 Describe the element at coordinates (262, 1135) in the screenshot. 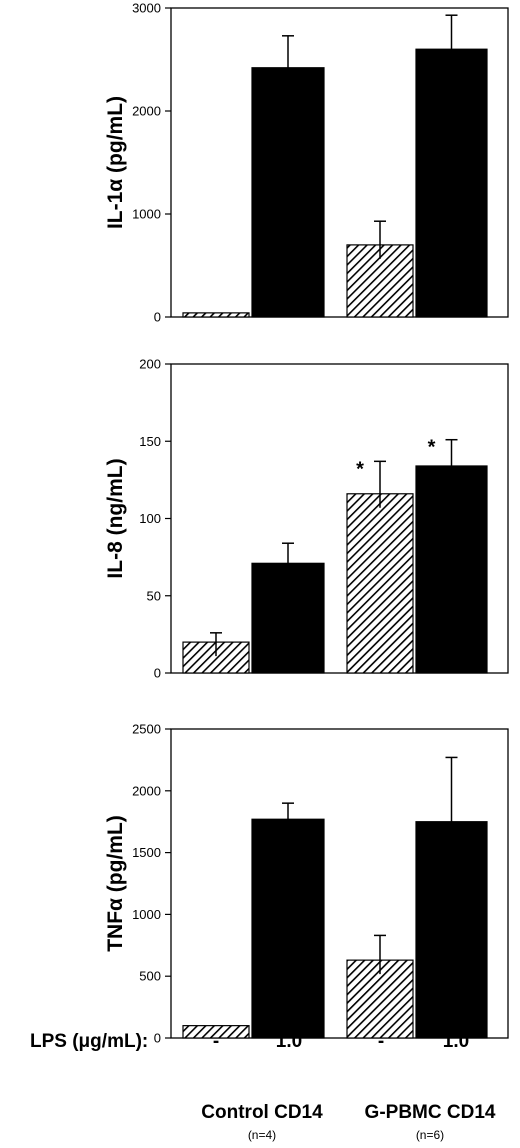

I see `group-n-control: (n=4)` at that location.